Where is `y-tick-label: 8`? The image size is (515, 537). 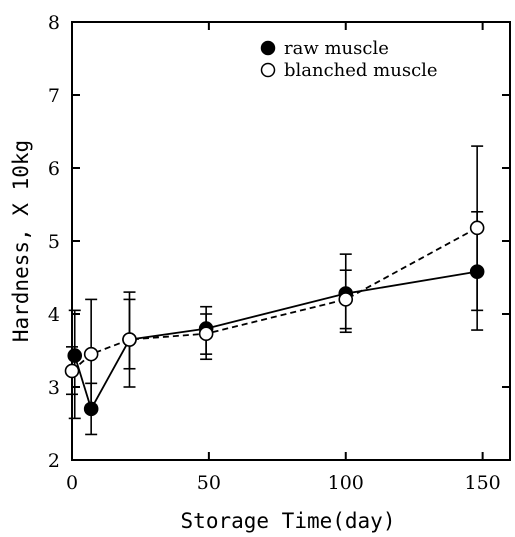
y-tick-label: 8 is located at coordinates (54, 23).